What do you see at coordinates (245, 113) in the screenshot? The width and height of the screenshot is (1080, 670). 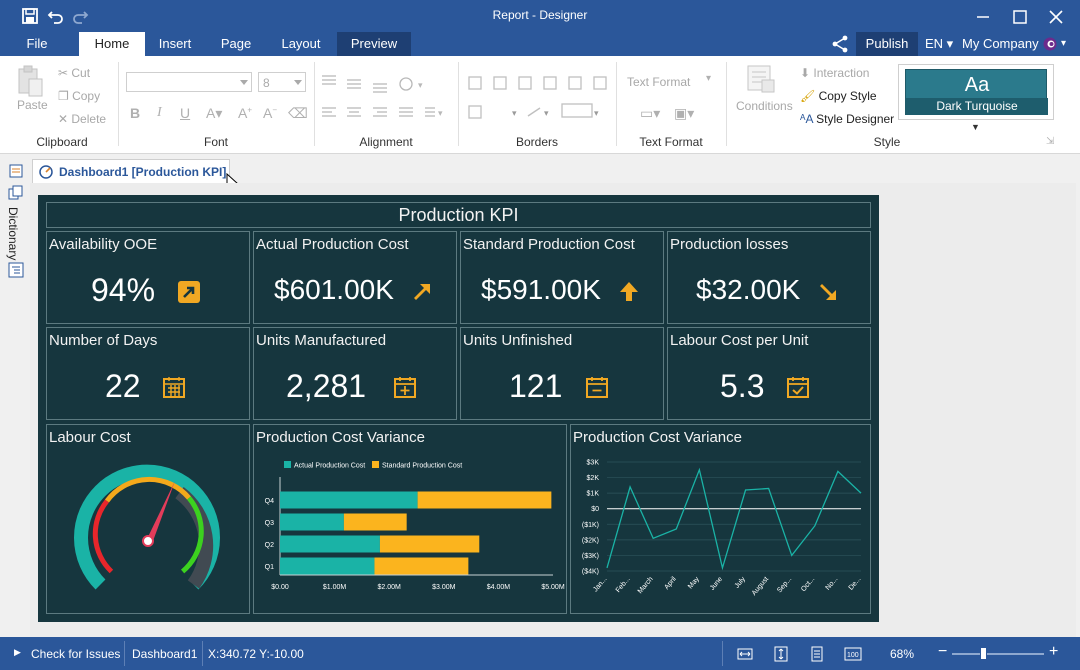 I see `grow-font-icon: A+` at bounding box center [245, 113].